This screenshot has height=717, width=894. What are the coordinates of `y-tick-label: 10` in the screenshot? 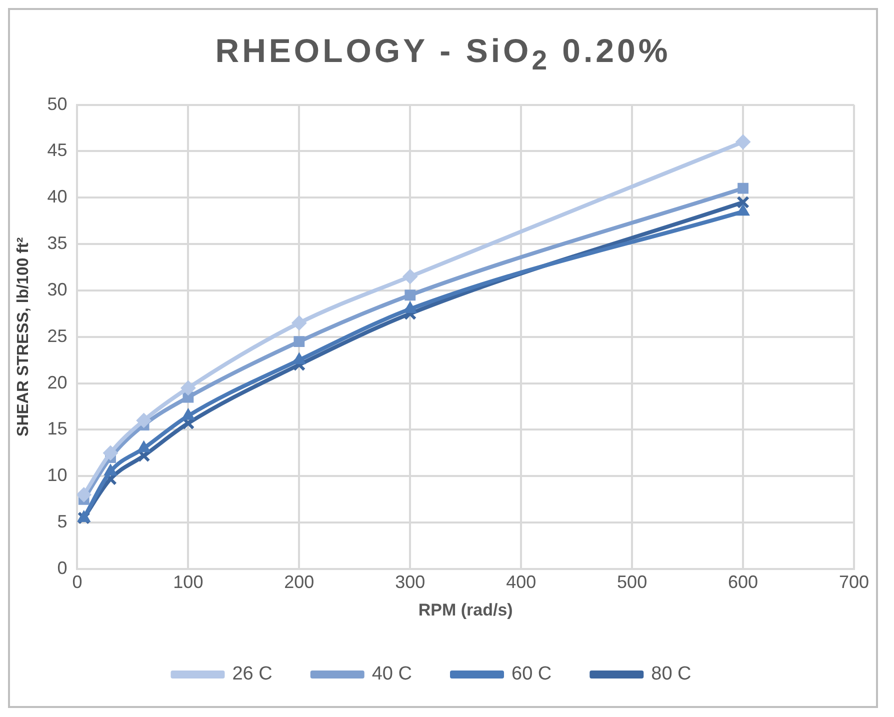 It's located at (57, 475).